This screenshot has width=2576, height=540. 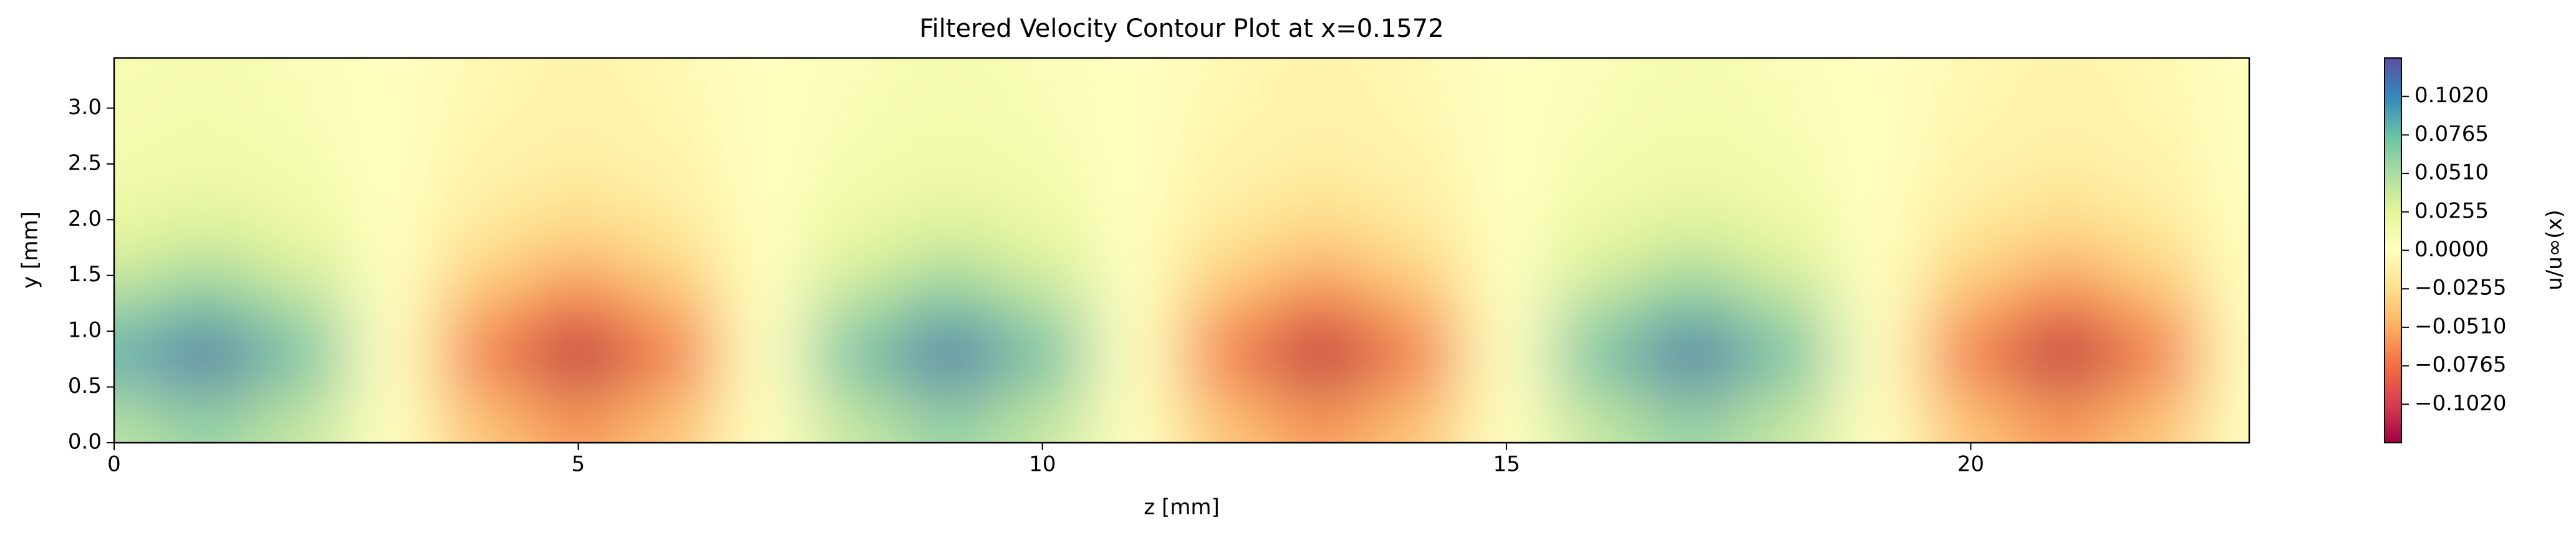 I want to click on y-tick-label: 3.0, so click(x=85, y=107).